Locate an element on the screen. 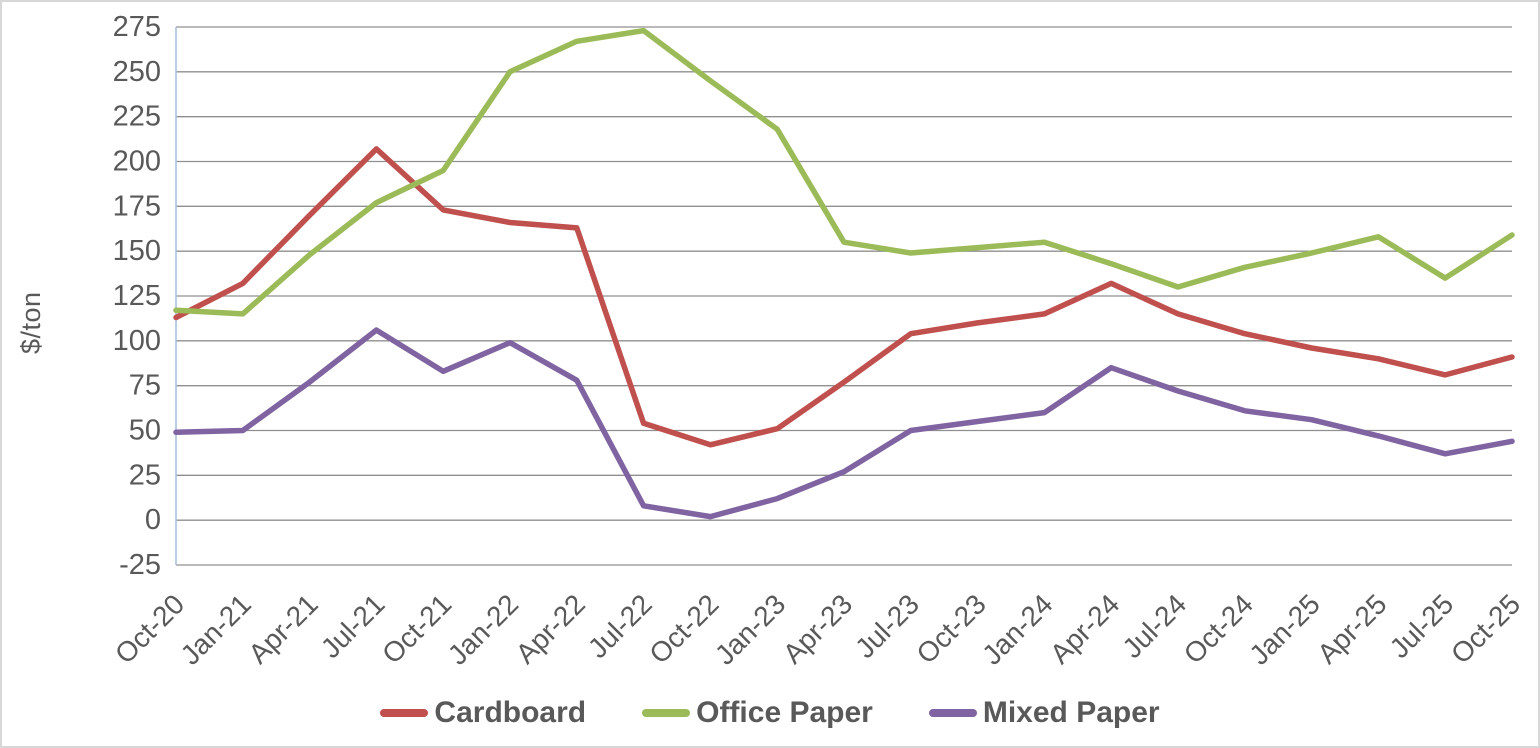 The image size is (1540, 748). legend-item-office-paper: Office Paper is located at coordinates (757, 713).